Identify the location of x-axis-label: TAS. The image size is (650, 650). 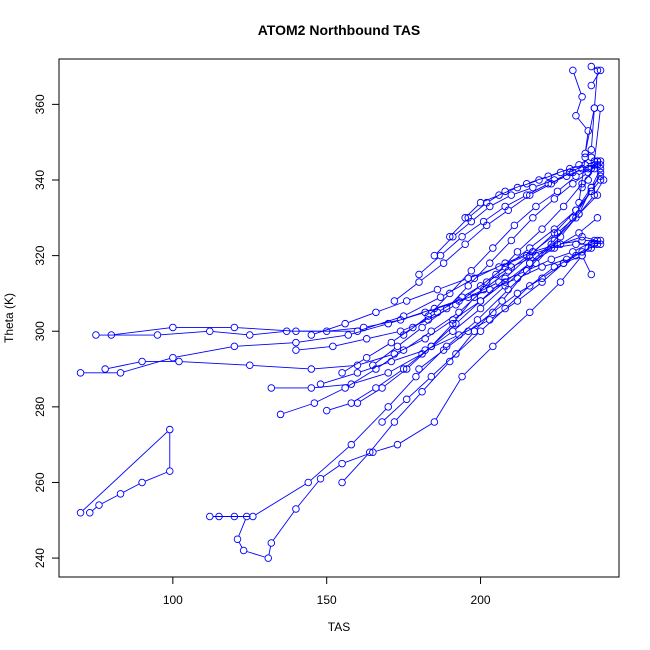
(339, 627).